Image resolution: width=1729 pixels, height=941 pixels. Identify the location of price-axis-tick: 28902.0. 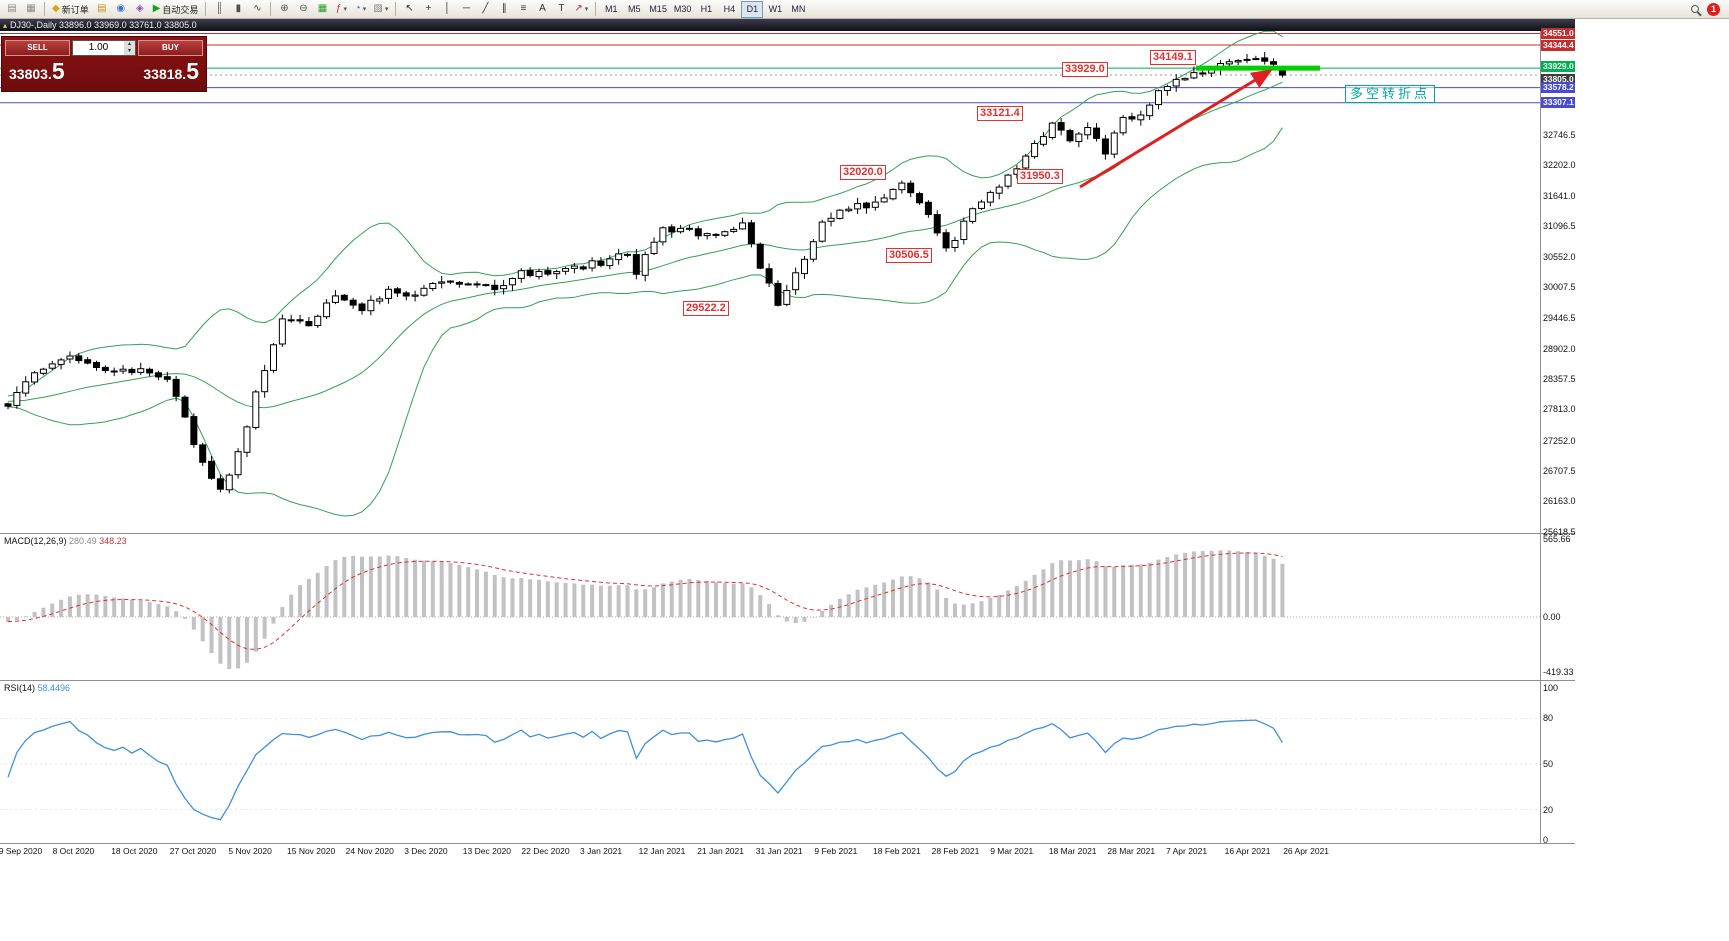
(1559, 348).